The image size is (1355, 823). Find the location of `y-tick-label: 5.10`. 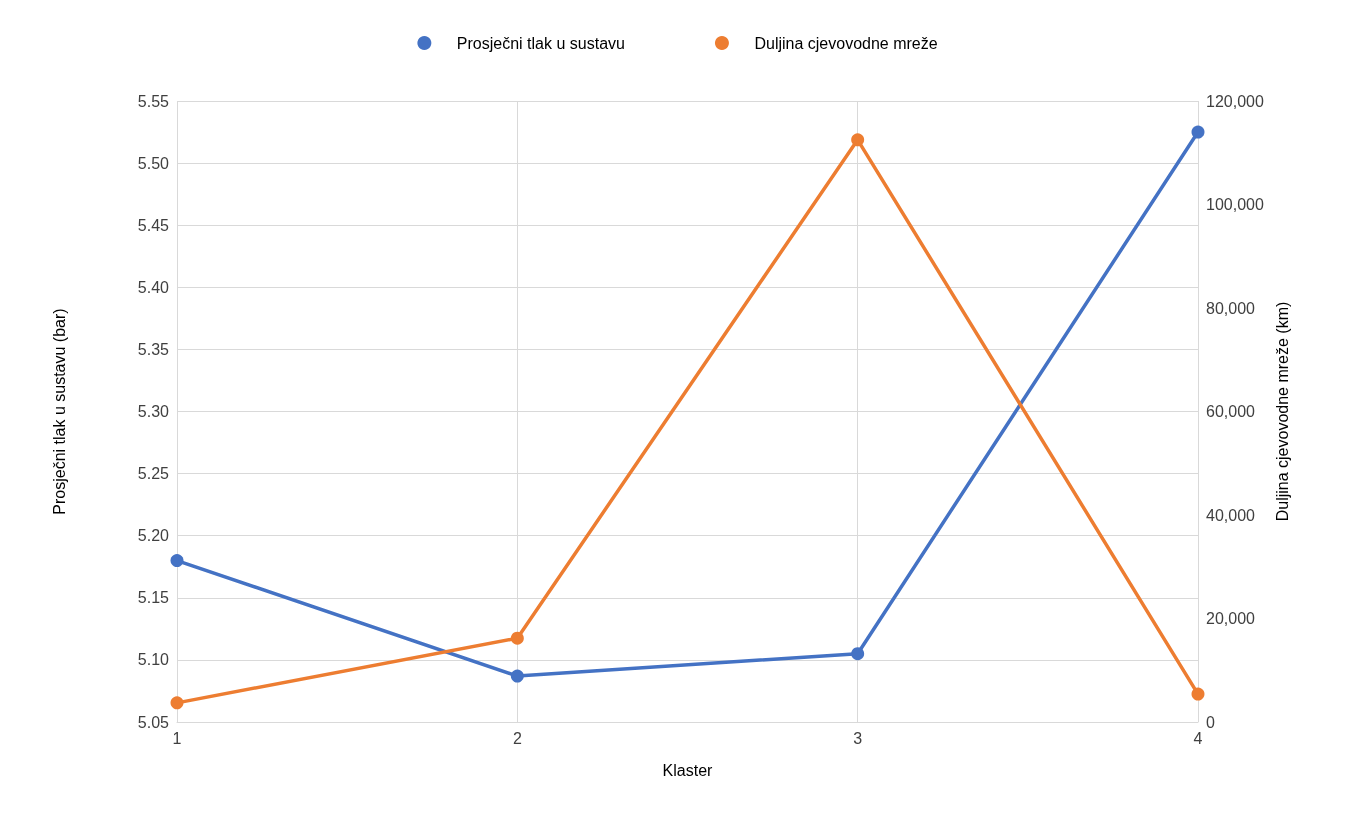

y-tick-label: 5.10 is located at coordinates (153, 660).